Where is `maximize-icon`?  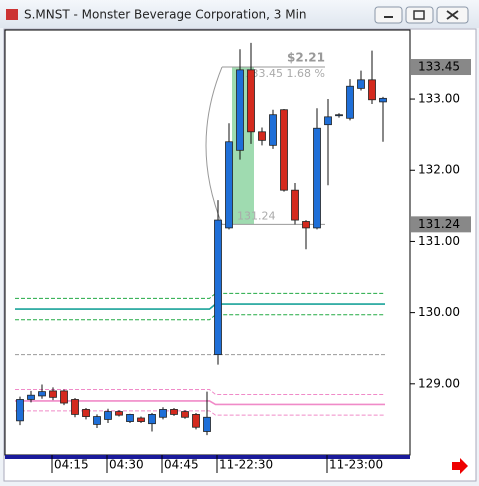
maximize-icon is located at coordinates (419, 15).